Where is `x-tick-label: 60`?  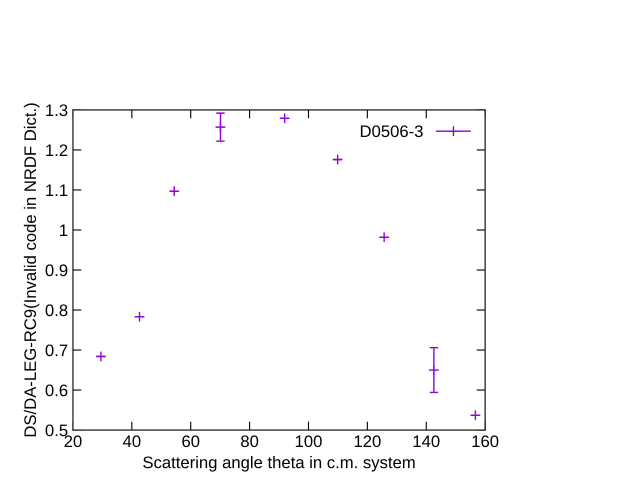 x-tick-label: 60 is located at coordinates (191, 441).